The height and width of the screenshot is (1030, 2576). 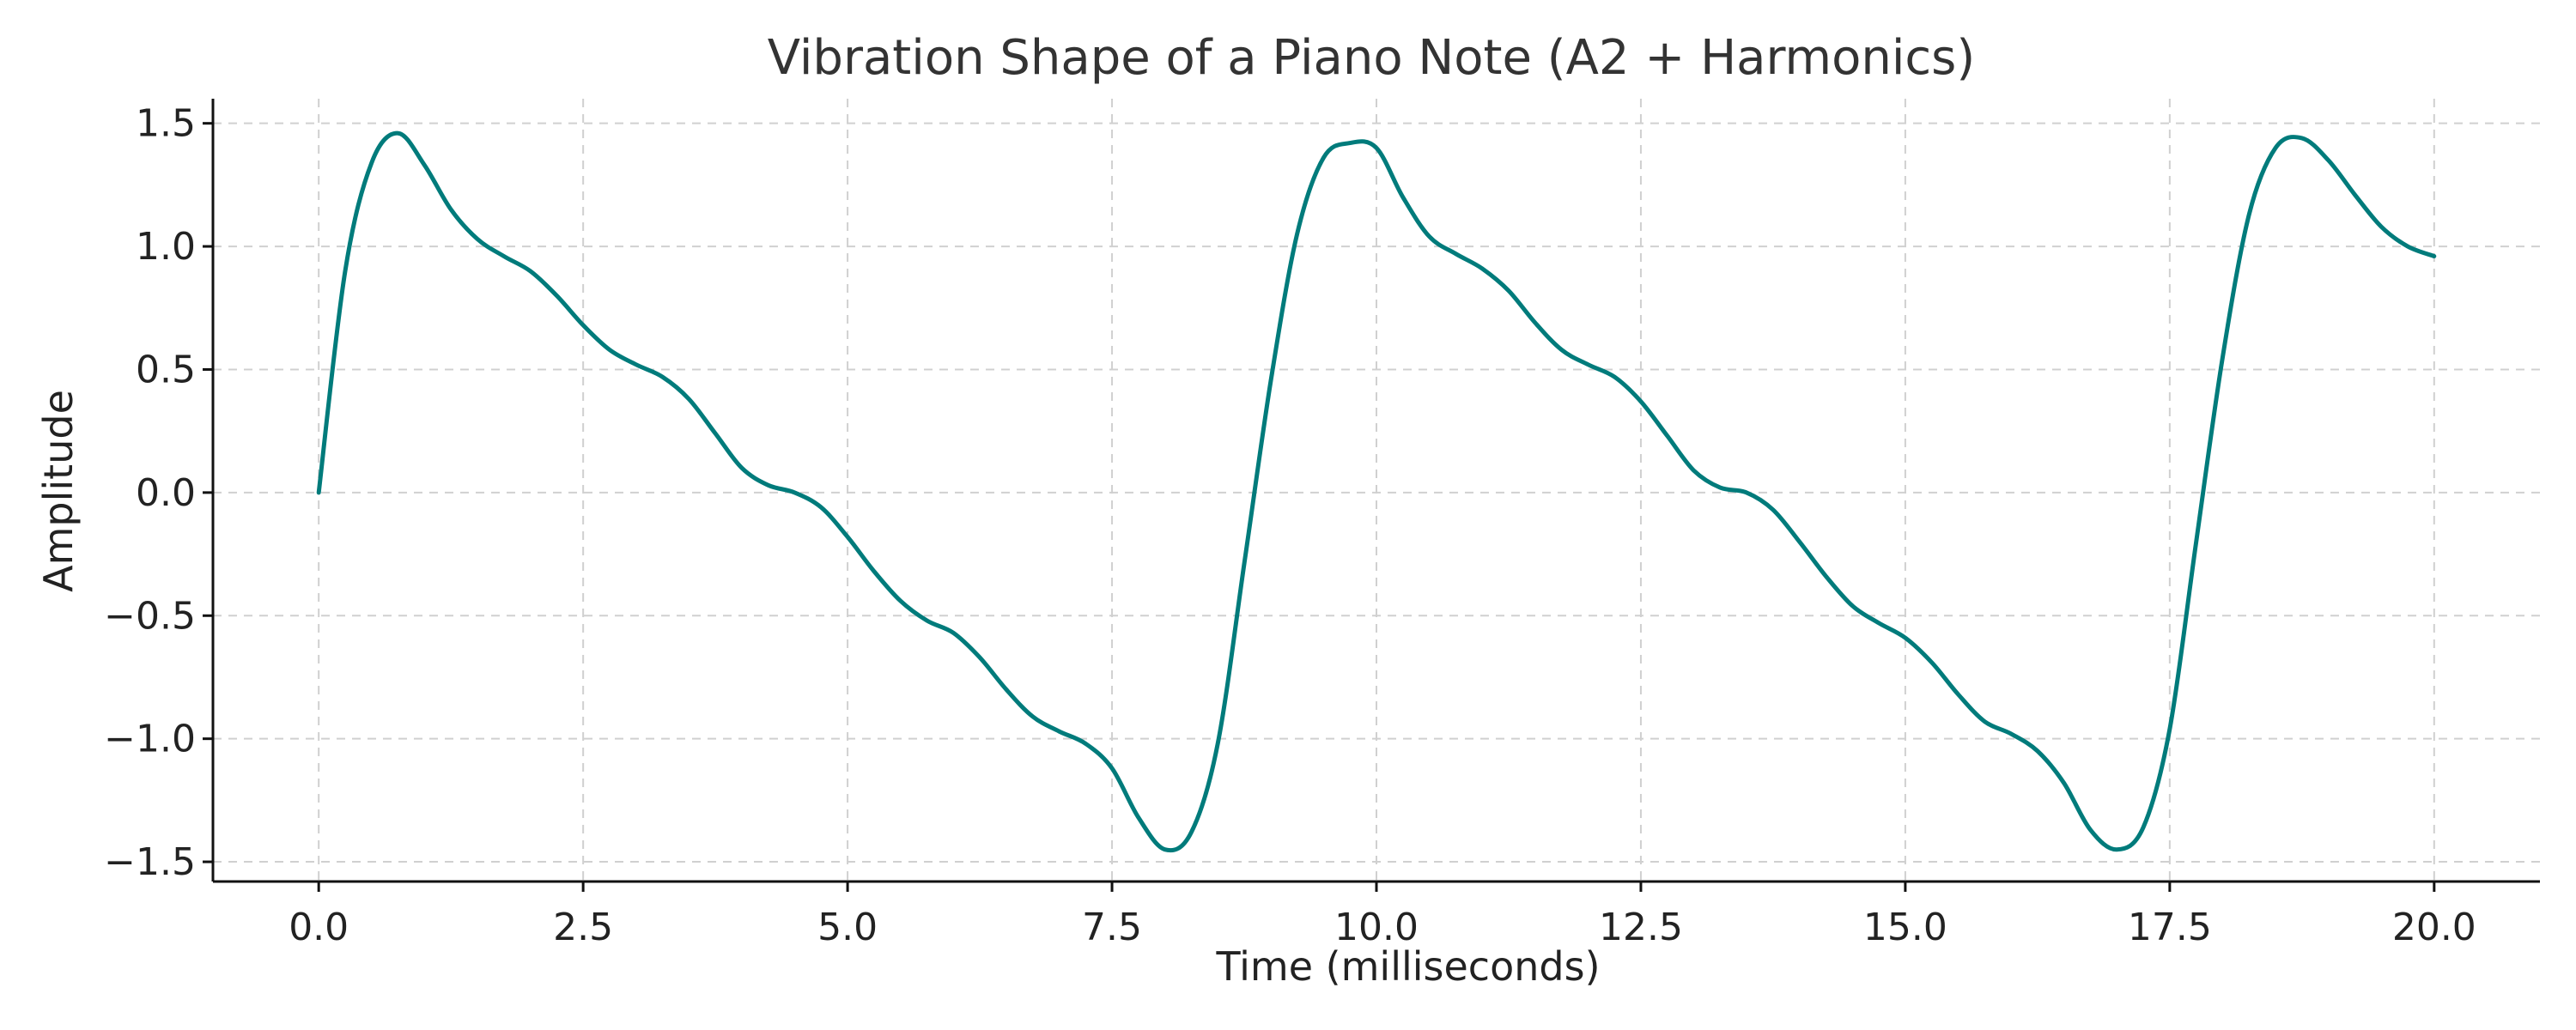 I want to click on x-axis-label: Time (milliseconds), so click(x=1407, y=966).